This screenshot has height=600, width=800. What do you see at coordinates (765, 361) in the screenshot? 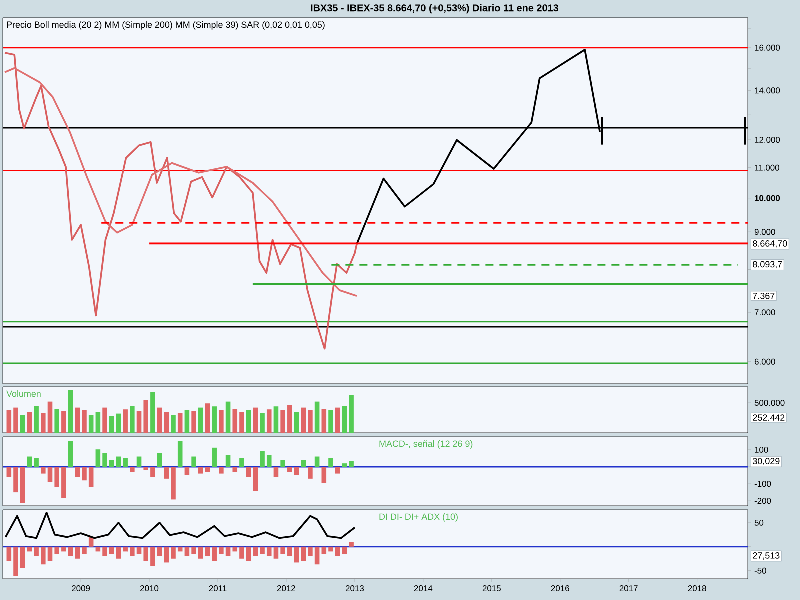
I see `y-tick-label: 6.000` at bounding box center [765, 361].